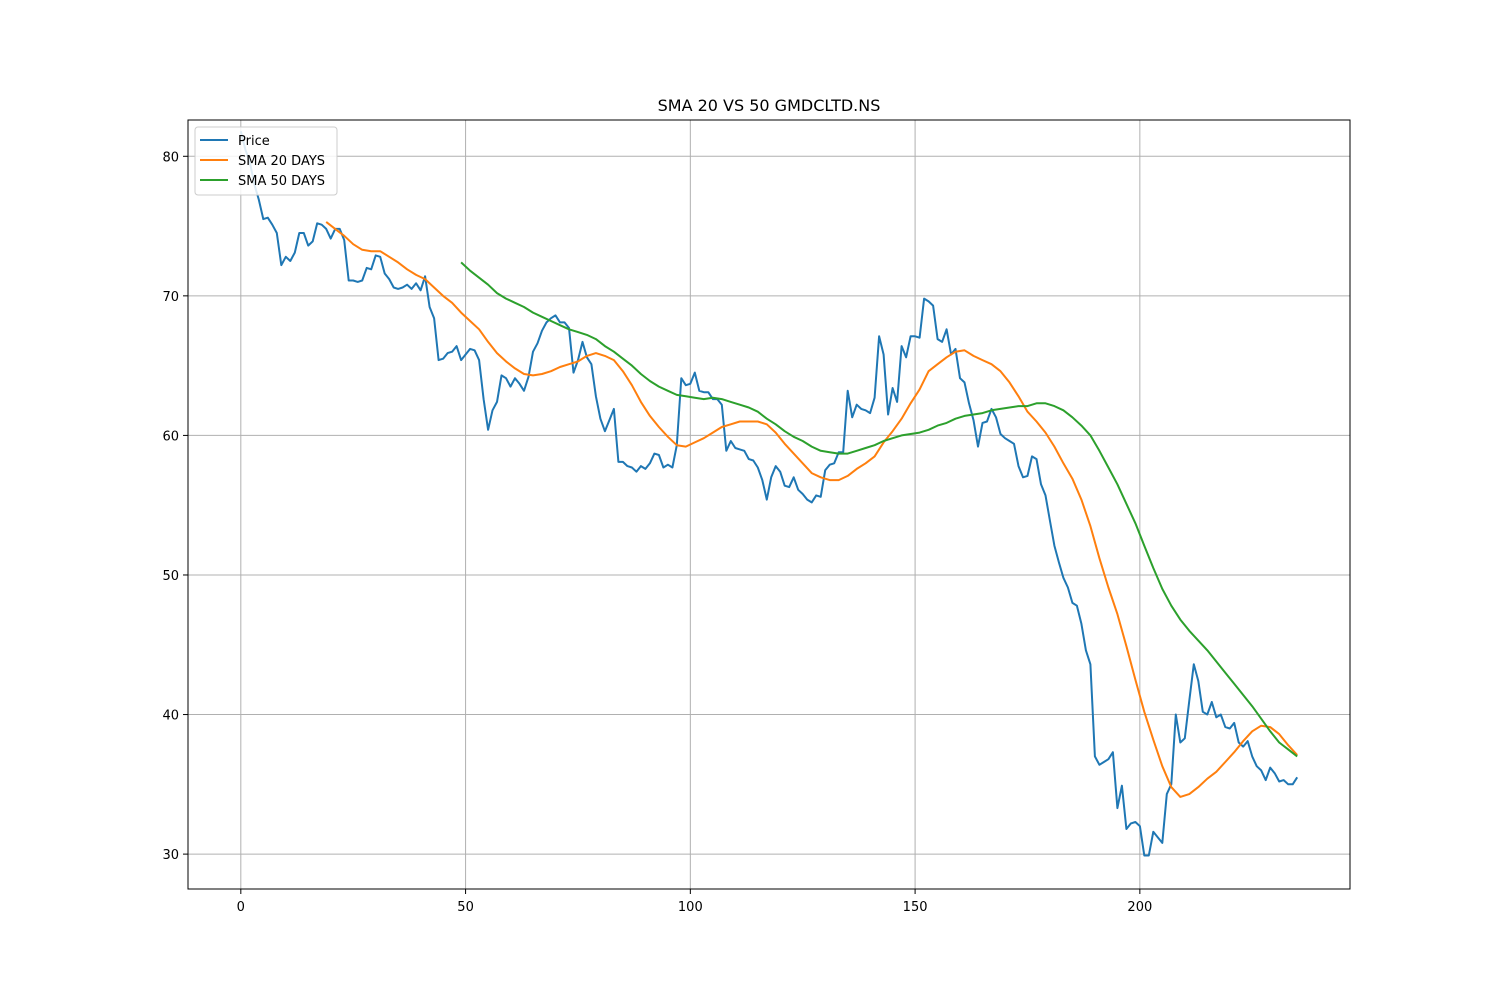 The height and width of the screenshot is (1000, 1500). I want to click on x-tick-label: 50, so click(465, 907).